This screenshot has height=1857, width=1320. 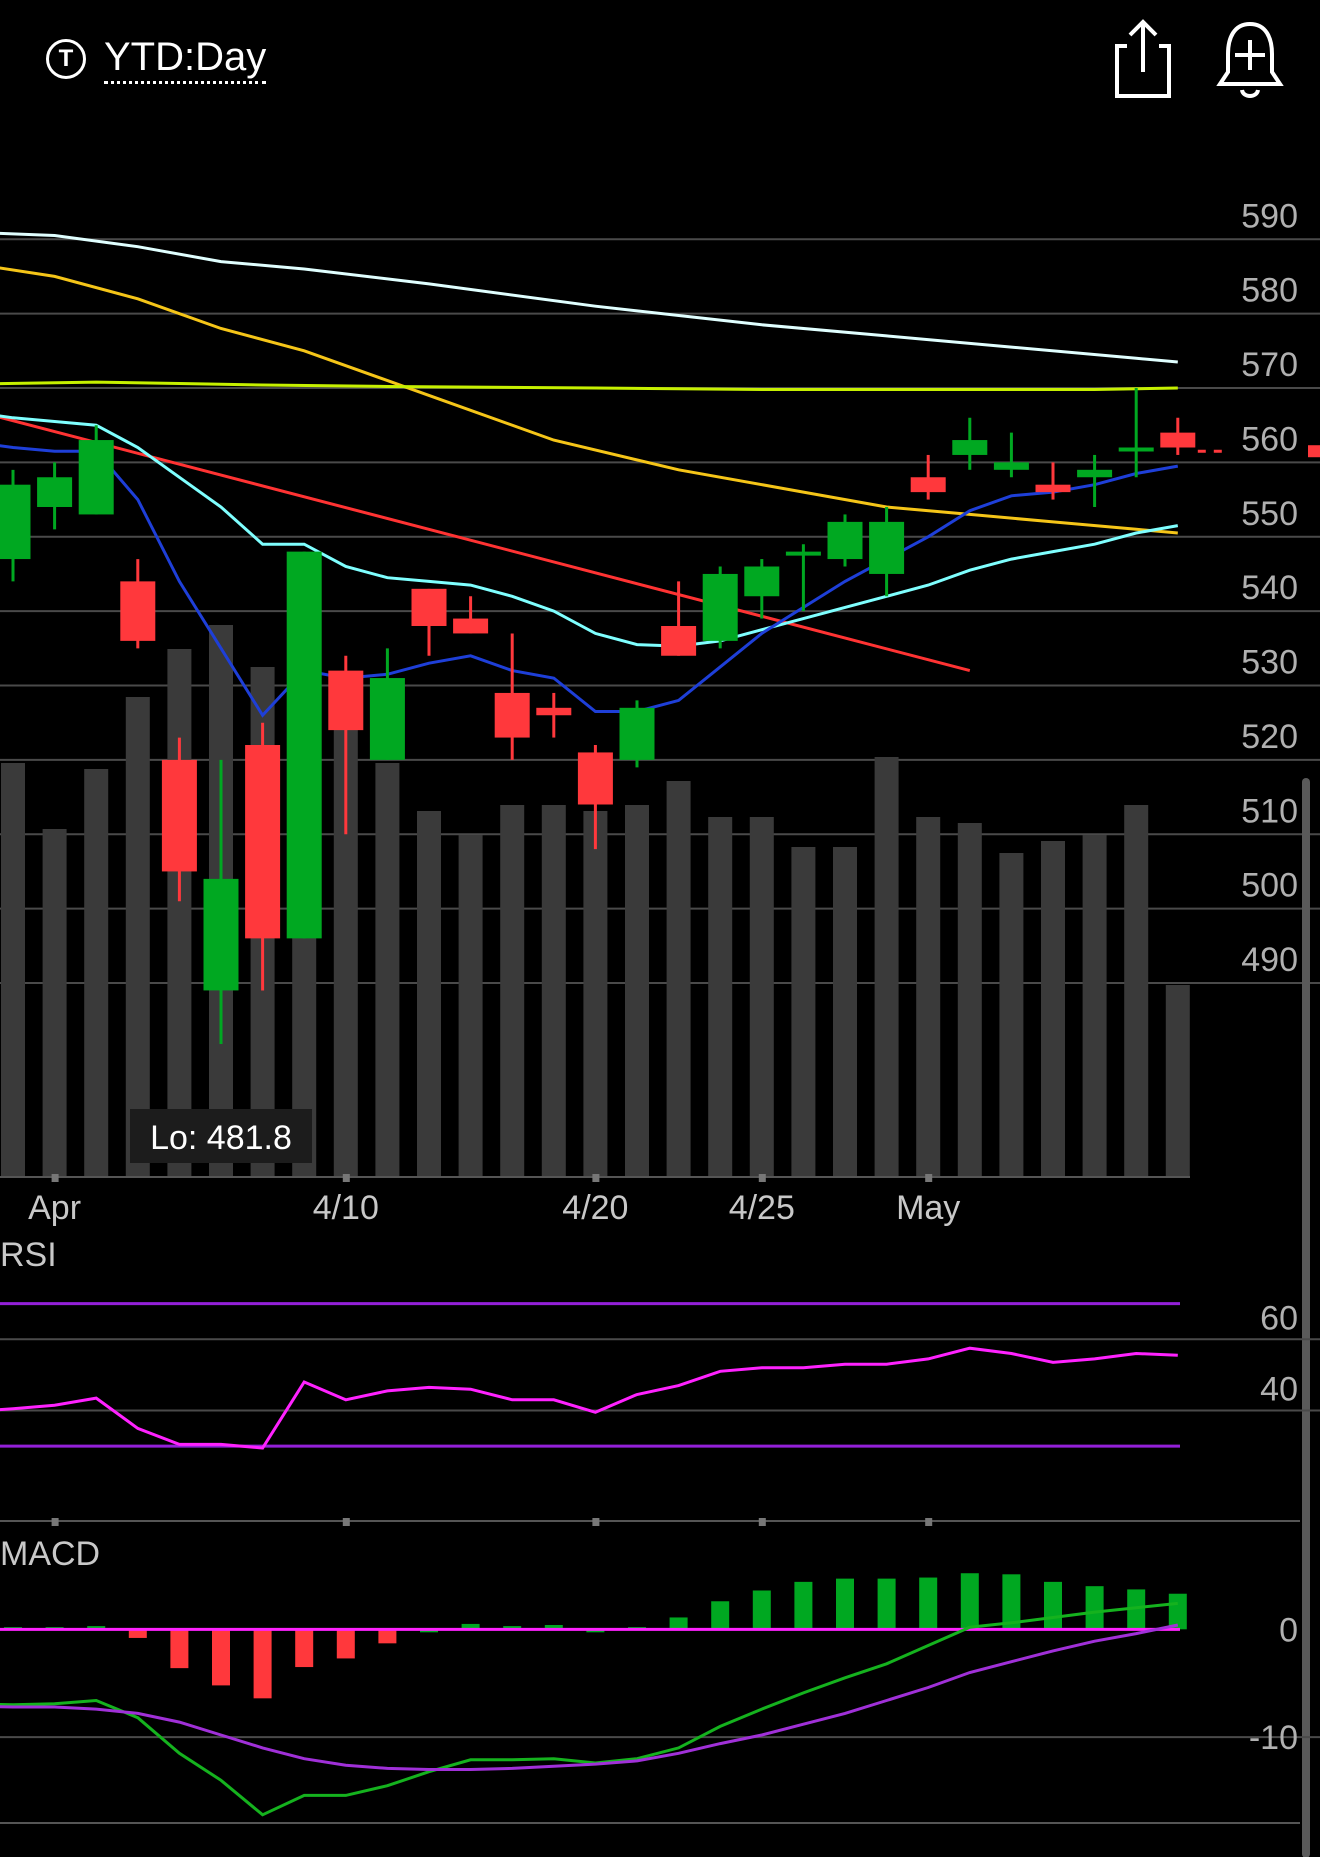 What do you see at coordinates (1269, 439) in the screenshot?
I see `price-axis-label: 560` at bounding box center [1269, 439].